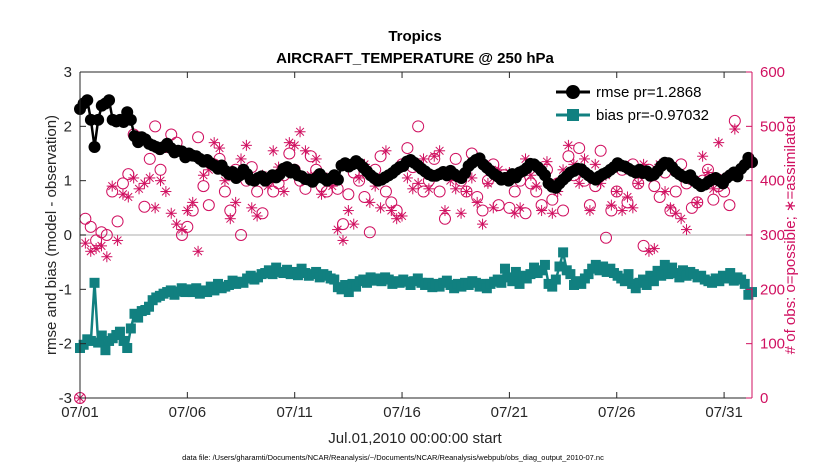 The height and width of the screenshot is (470, 830). I want to click on x-tick-label-4: 07/21, so click(510, 412).